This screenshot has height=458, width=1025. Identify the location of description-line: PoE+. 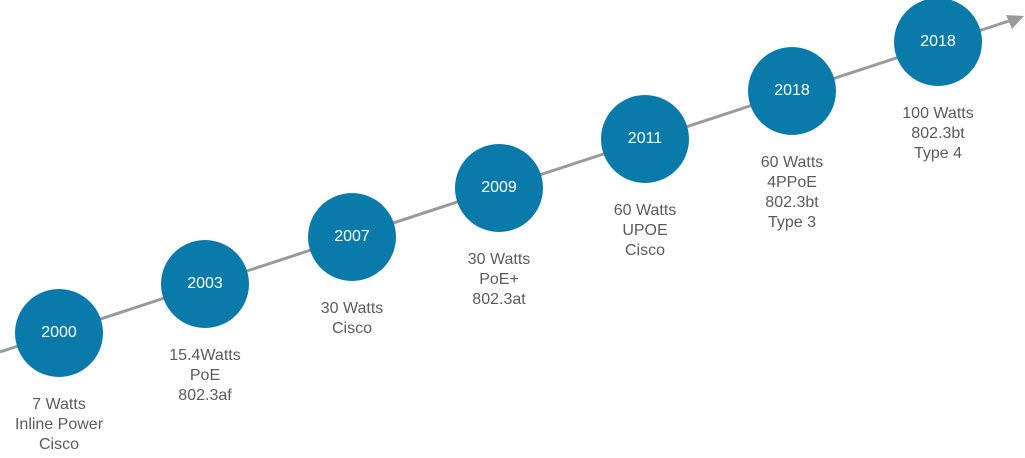
(499, 279).